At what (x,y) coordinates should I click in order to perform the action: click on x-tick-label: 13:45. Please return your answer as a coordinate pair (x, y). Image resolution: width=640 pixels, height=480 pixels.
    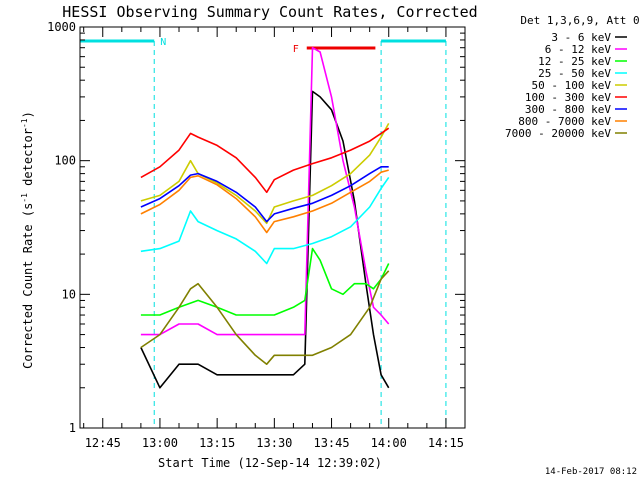
    Looking at the image, I should click on (331, 443).